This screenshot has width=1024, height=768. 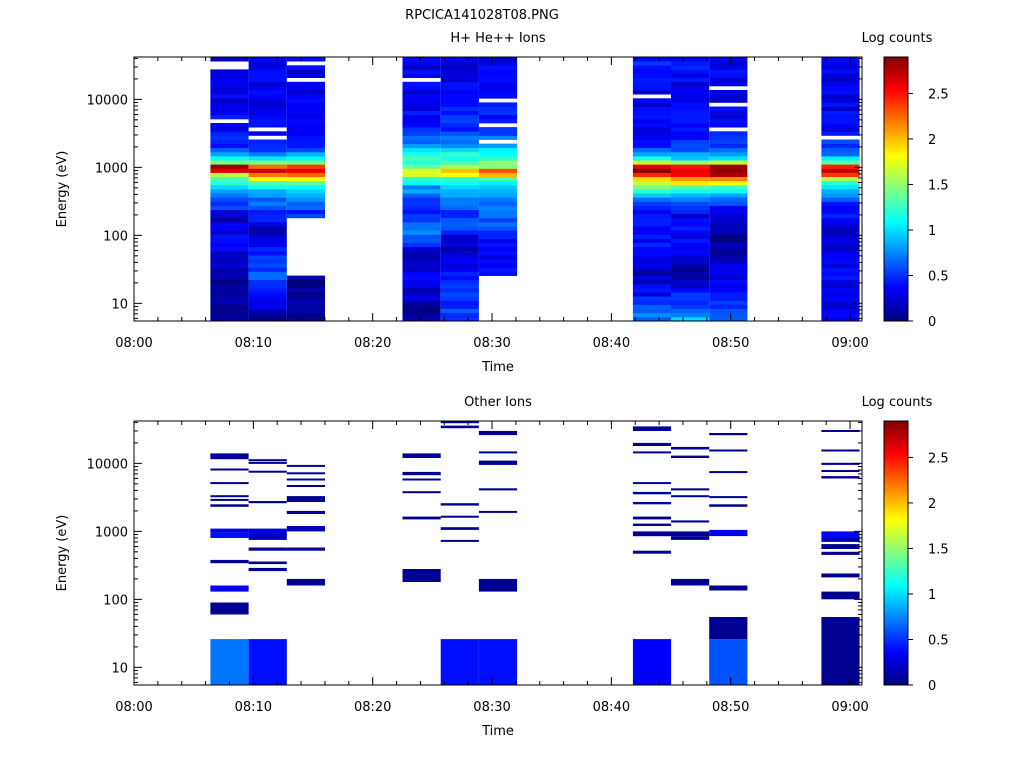 I want to click on colorbar-tick-label: 2.5, so click(x=938, y=94).